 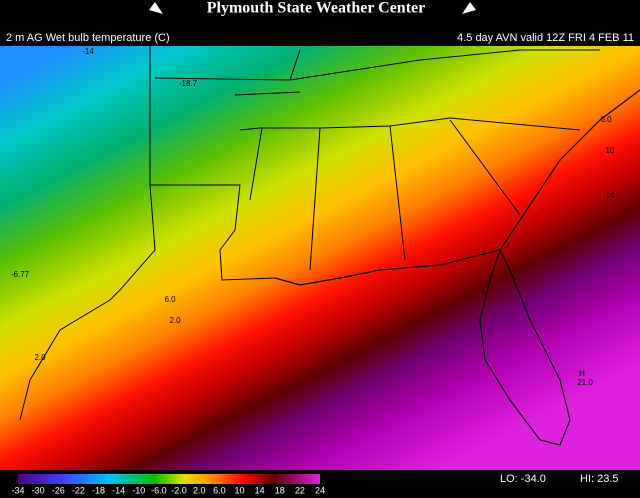 What do you see at coordinates (118, 490) in the screenshot?
I see `colorbar-label: -14` at bounding box center [118, 490].